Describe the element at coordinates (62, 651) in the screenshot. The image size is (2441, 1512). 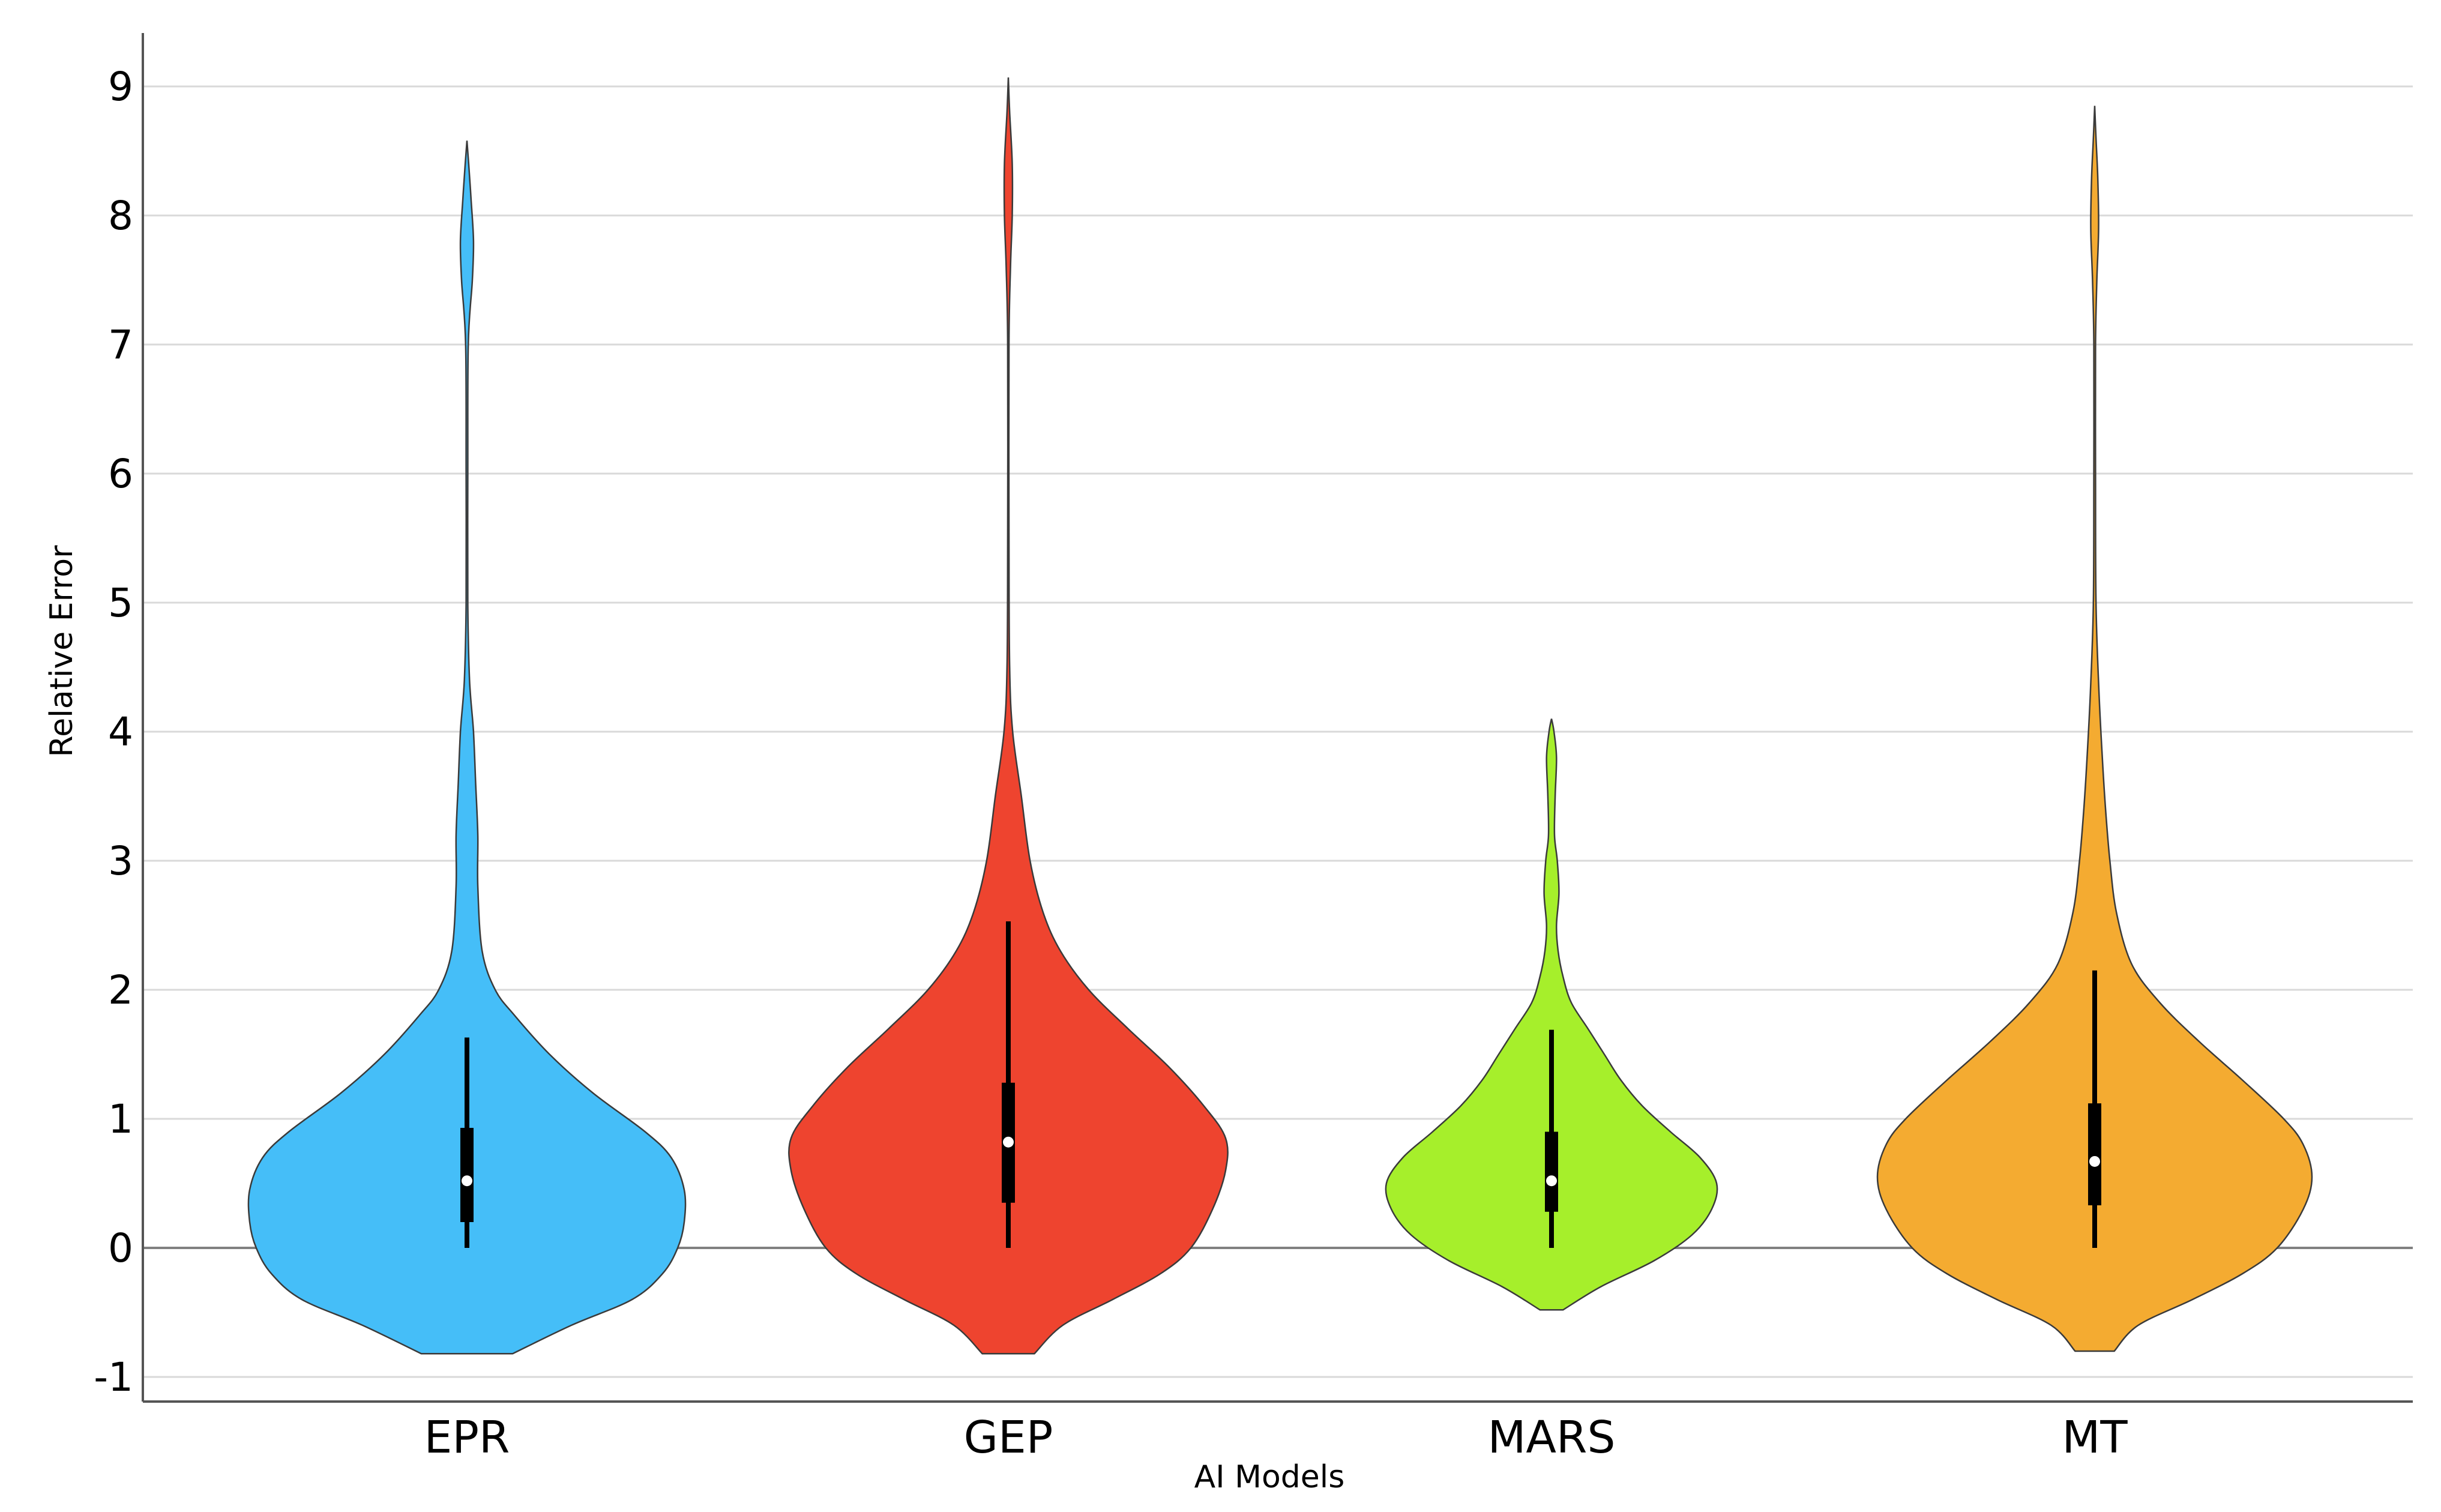
I see `y-axis-title: Relative Error` at that location.